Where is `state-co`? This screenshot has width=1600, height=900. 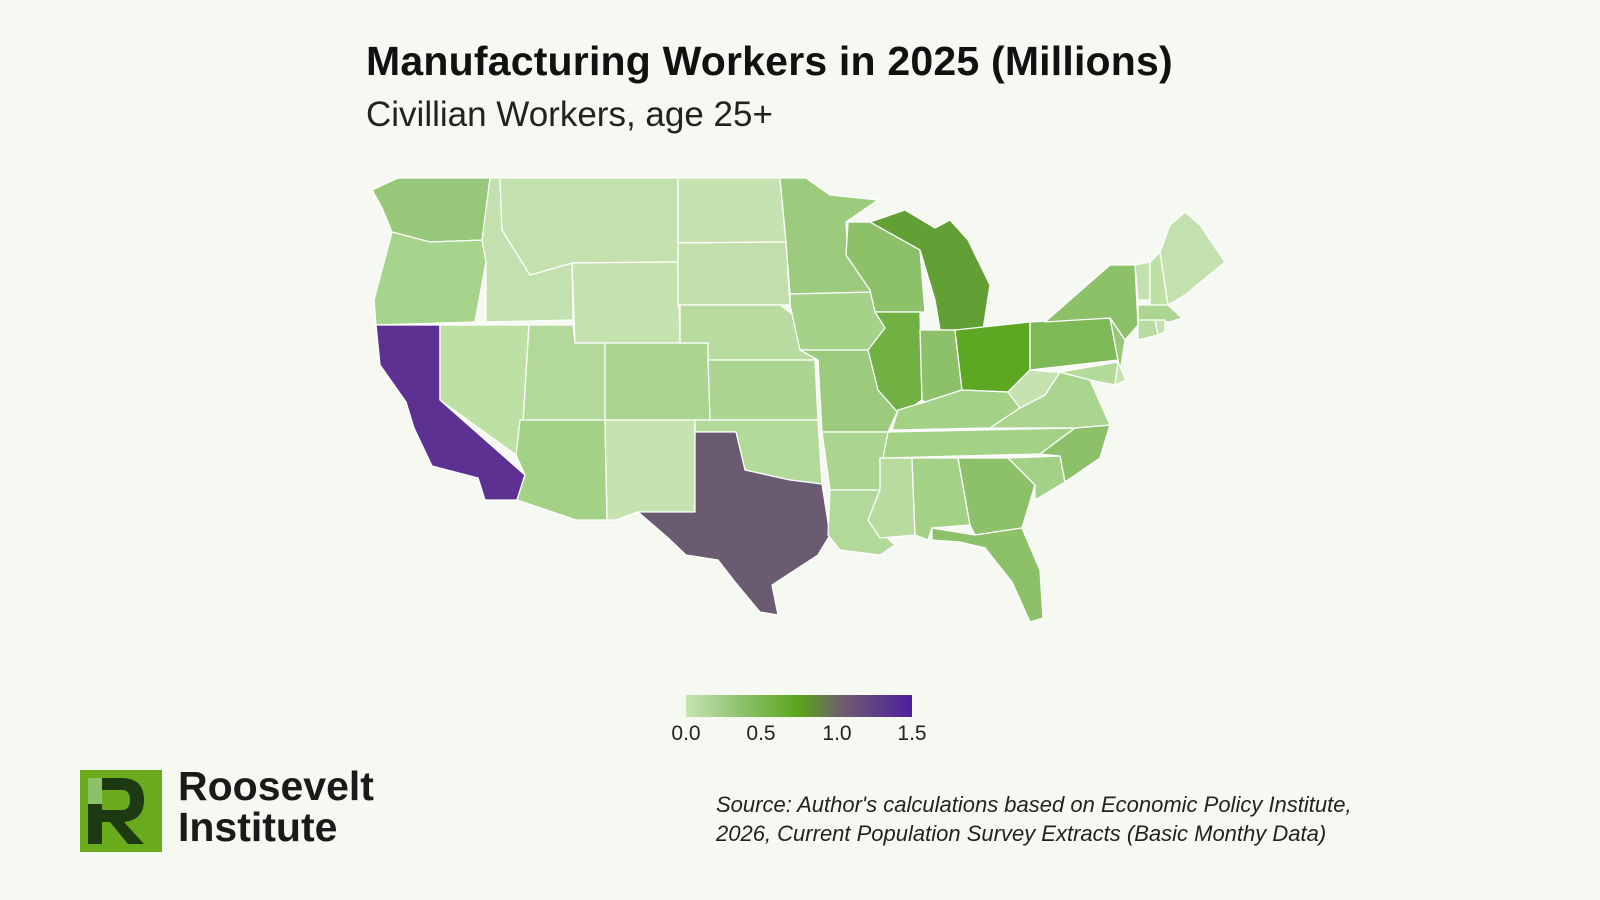
state-co is located at coordinates (657, 381).